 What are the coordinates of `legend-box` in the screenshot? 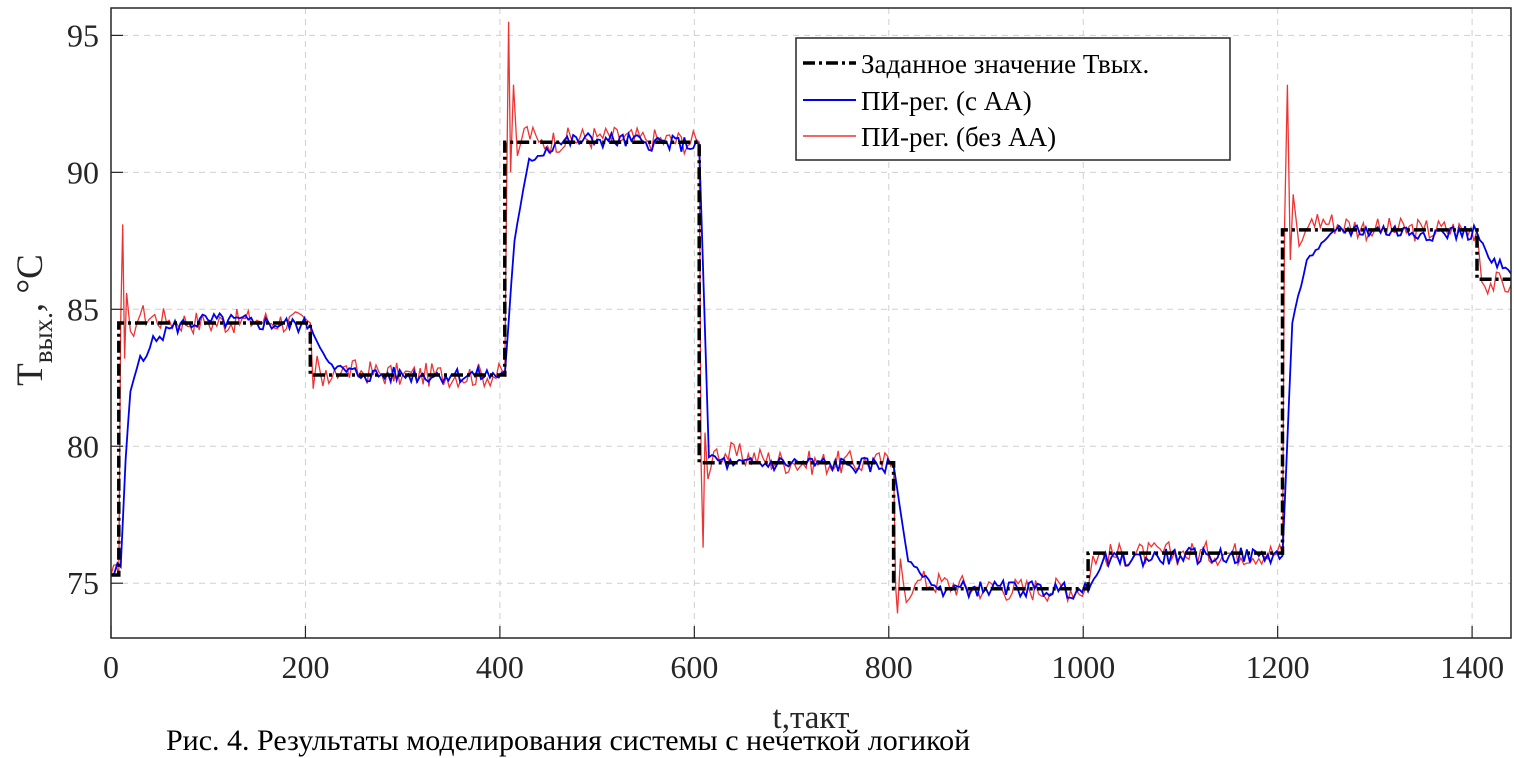 It's located at (1013, 99).